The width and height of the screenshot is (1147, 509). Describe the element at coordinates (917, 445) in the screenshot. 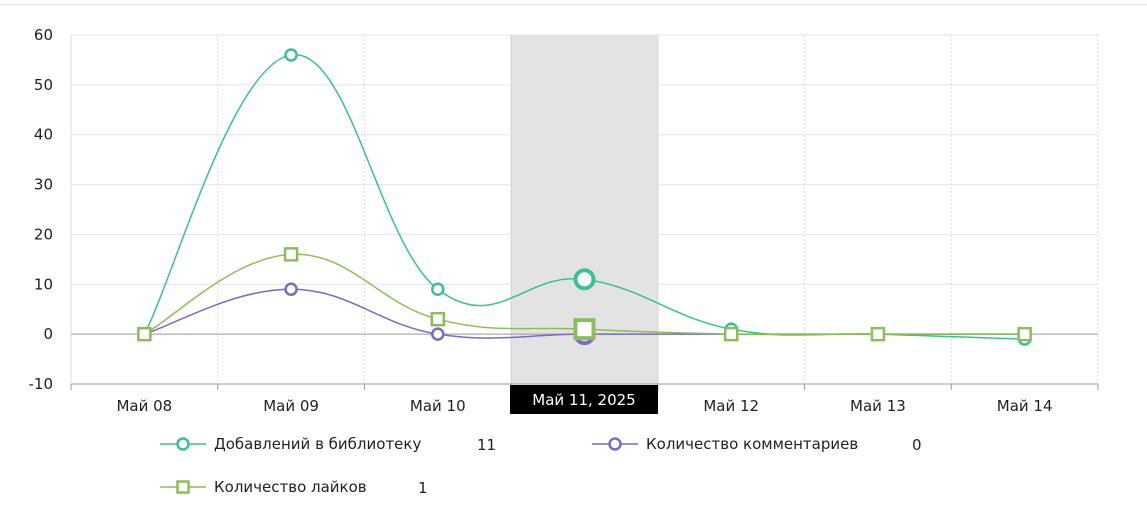

I see `legend-value-comments: 0` at that location.